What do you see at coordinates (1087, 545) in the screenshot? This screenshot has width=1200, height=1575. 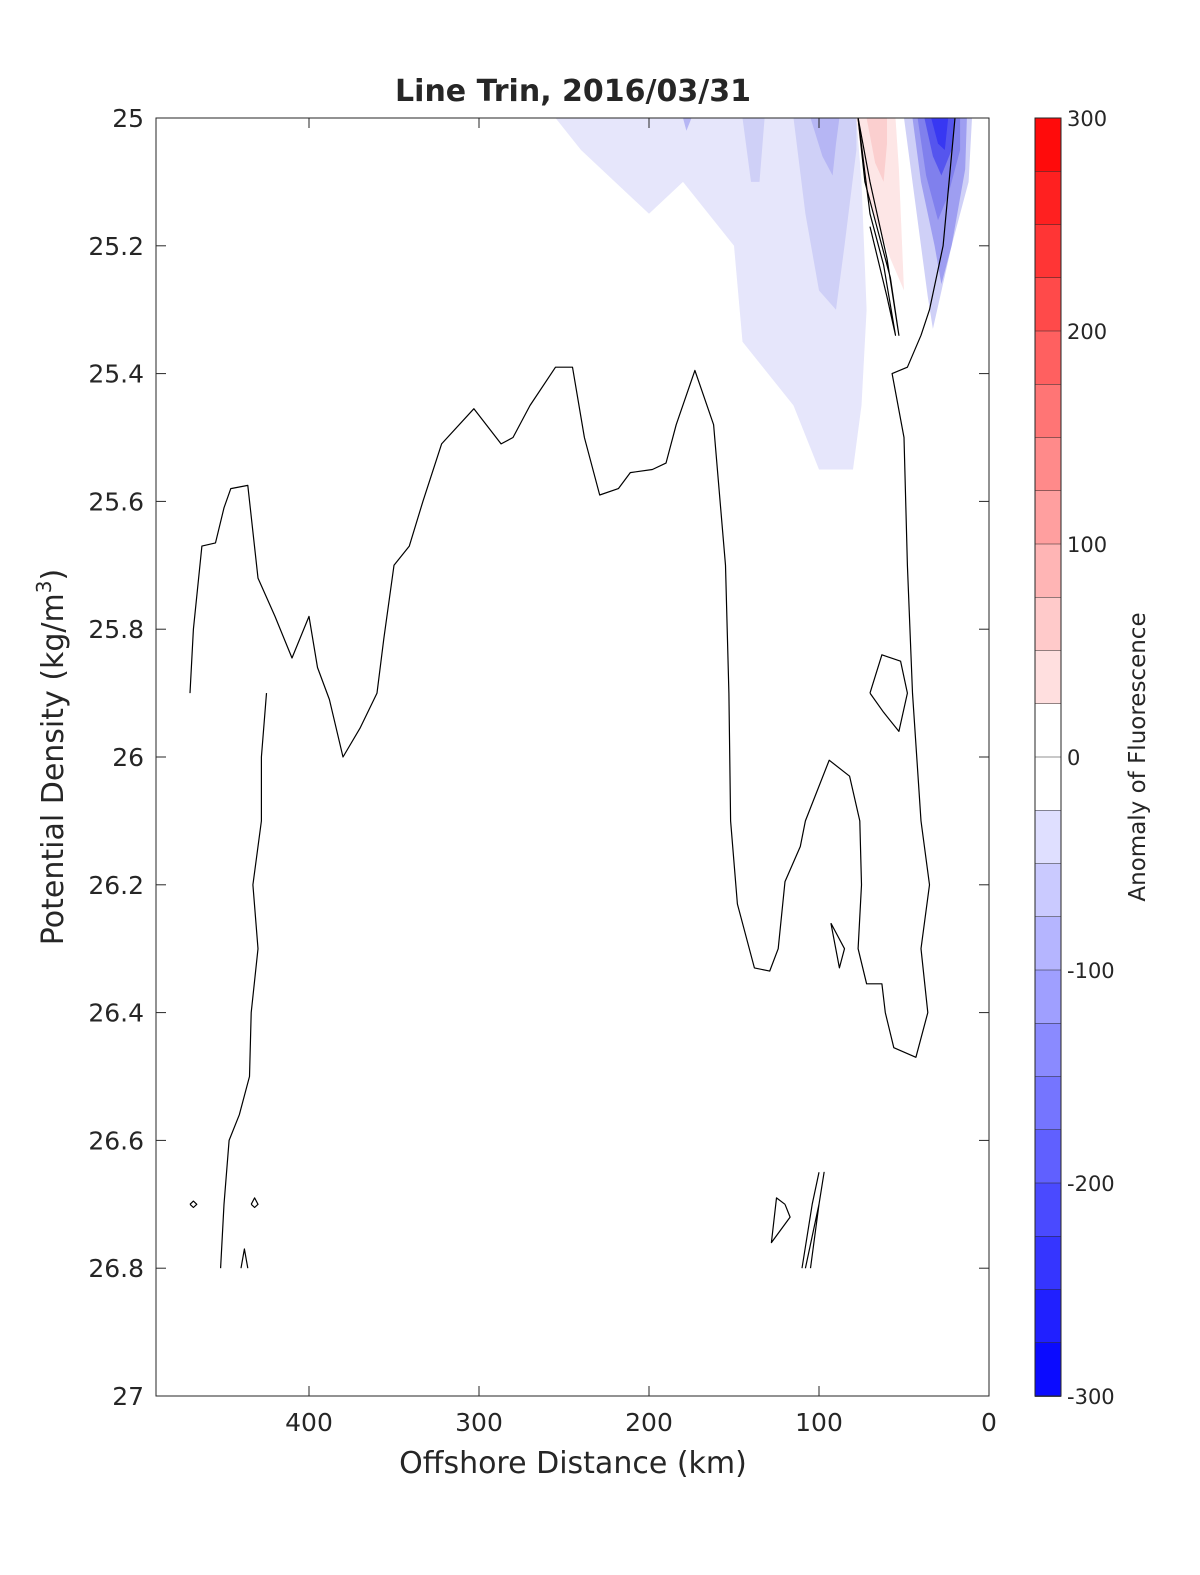 I see `colorbar-tick-label: 100` at bounding box center [1087, 545].